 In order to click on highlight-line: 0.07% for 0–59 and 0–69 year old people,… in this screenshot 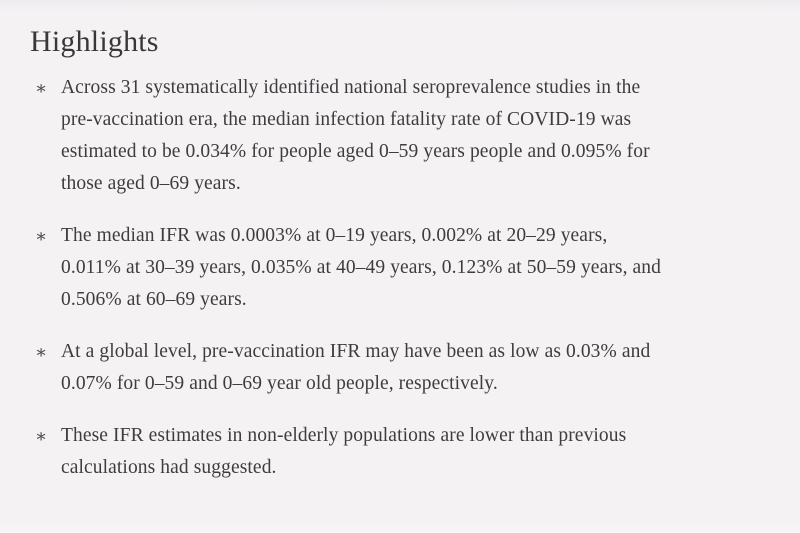, I will do `click(279, 383)`.